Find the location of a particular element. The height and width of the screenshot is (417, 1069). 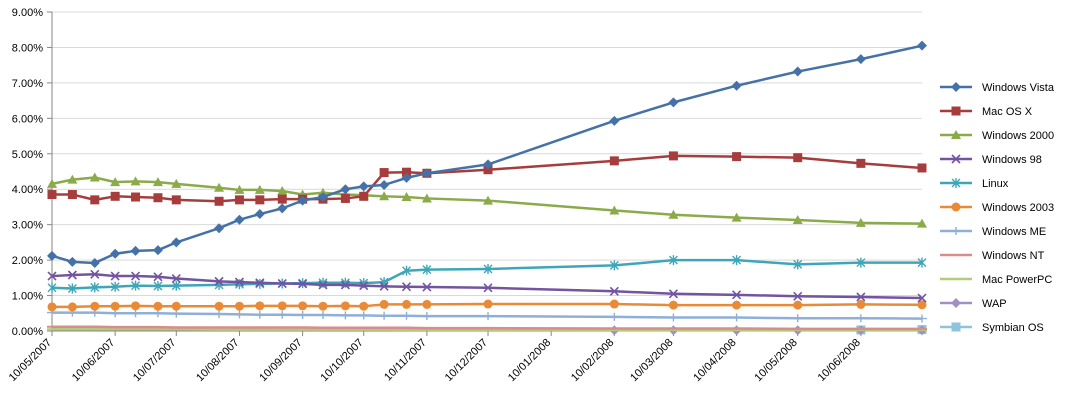

series-windows-me is located at coordinates (487, 316).